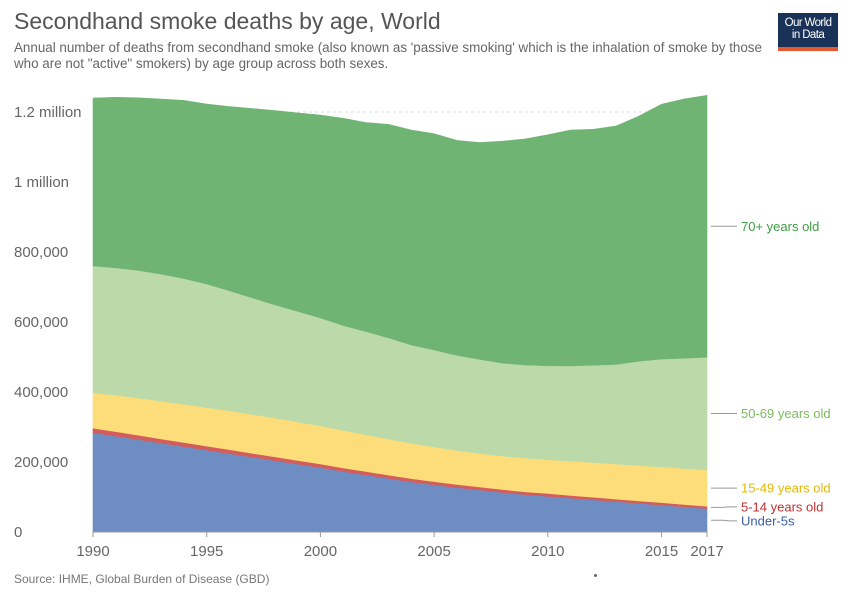 The height and width of the screenshot is (600, 850). I want to click on x-tick-label: 2000, so click(320, 551).